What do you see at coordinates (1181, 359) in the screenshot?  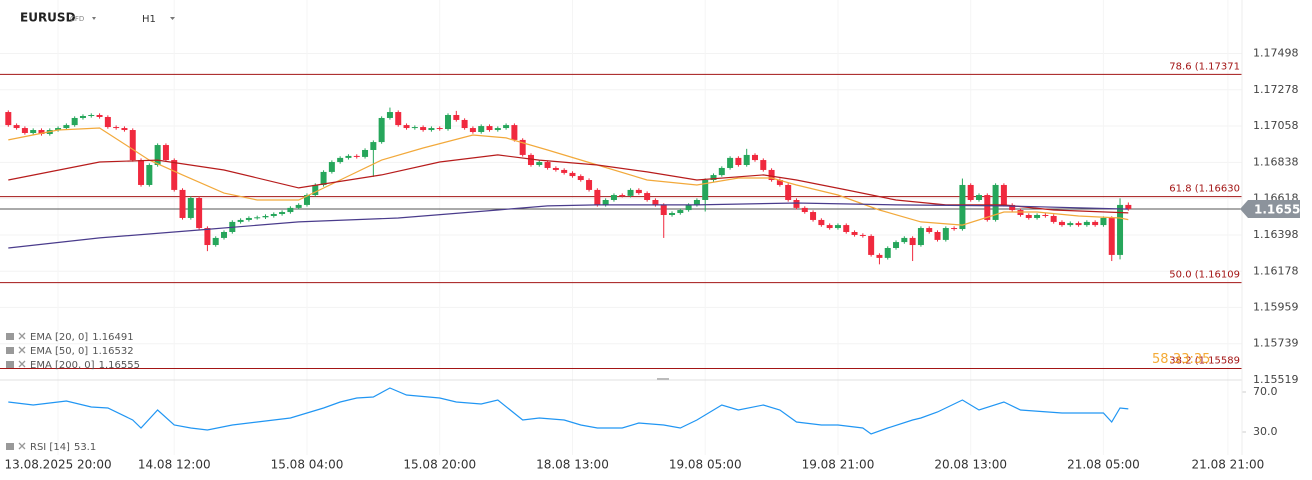 I see `countdown: 58:33:35` at bounding box center [1181, 359].